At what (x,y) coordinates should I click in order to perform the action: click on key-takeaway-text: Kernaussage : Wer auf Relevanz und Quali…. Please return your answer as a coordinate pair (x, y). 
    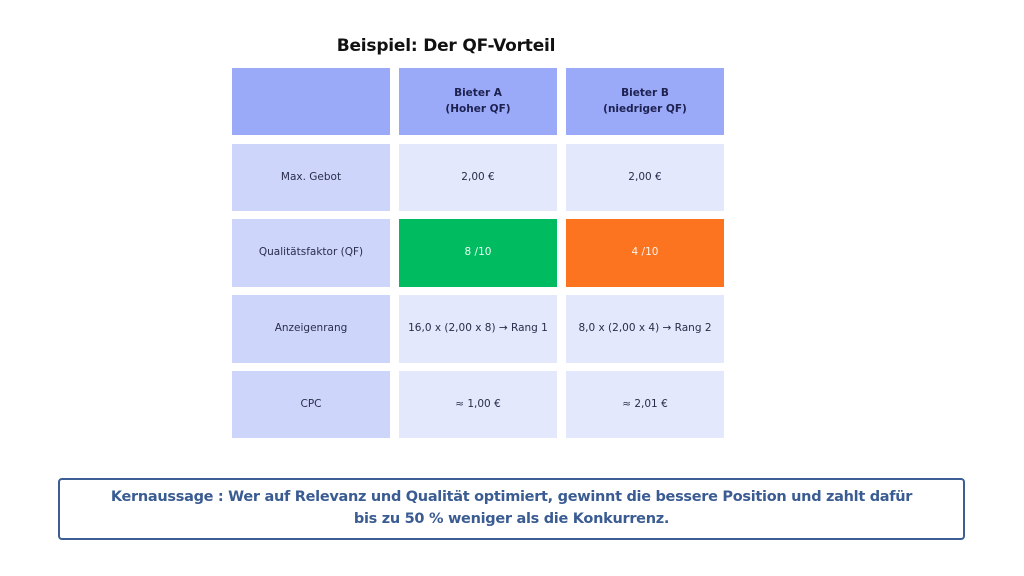
    Looking at the image, I should click on (511, 509).